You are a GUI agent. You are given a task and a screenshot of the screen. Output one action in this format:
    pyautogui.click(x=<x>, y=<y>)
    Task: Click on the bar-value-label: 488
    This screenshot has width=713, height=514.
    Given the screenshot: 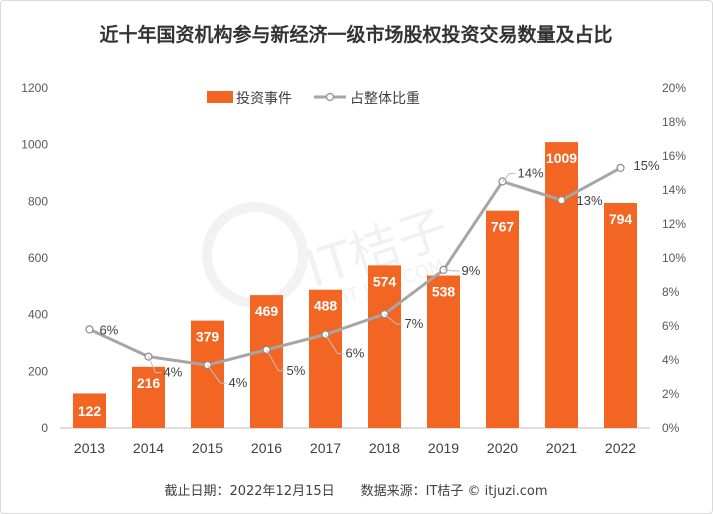 What is the action you would take?
    pyautogui.click(x=326, y=306)
    